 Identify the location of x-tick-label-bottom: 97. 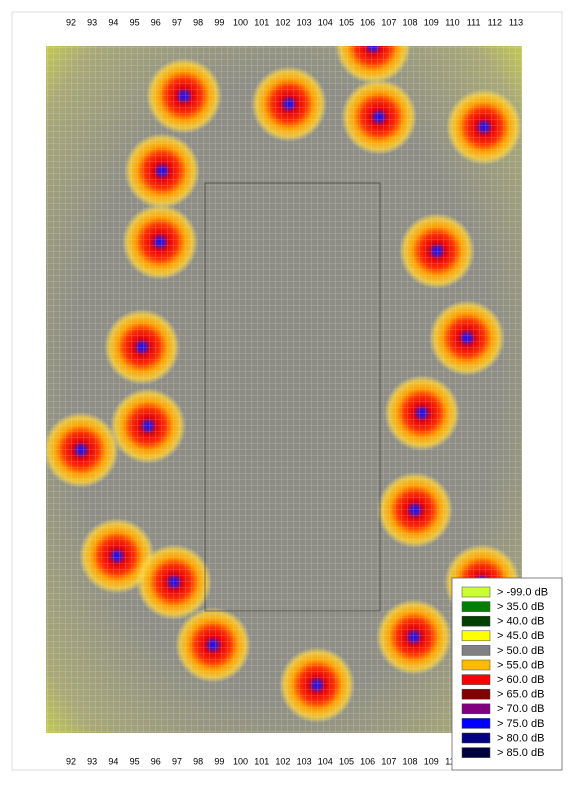
(177, 761).